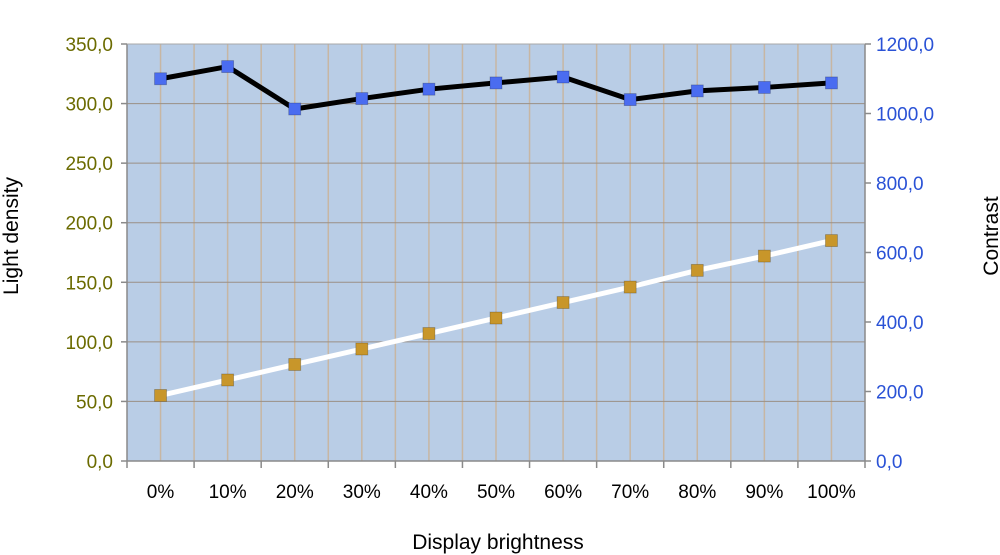 Image resolution: width=1000 pixels, height=555 pixels. Describe the element at coordinates (630, 492) in the screenshot. I see `x-tick-label: 70%` at that location.